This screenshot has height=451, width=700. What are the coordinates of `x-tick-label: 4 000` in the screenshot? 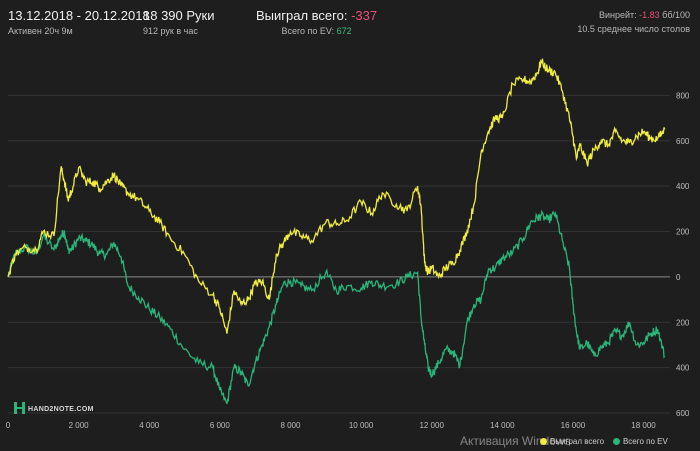 It's located at (149, 425).